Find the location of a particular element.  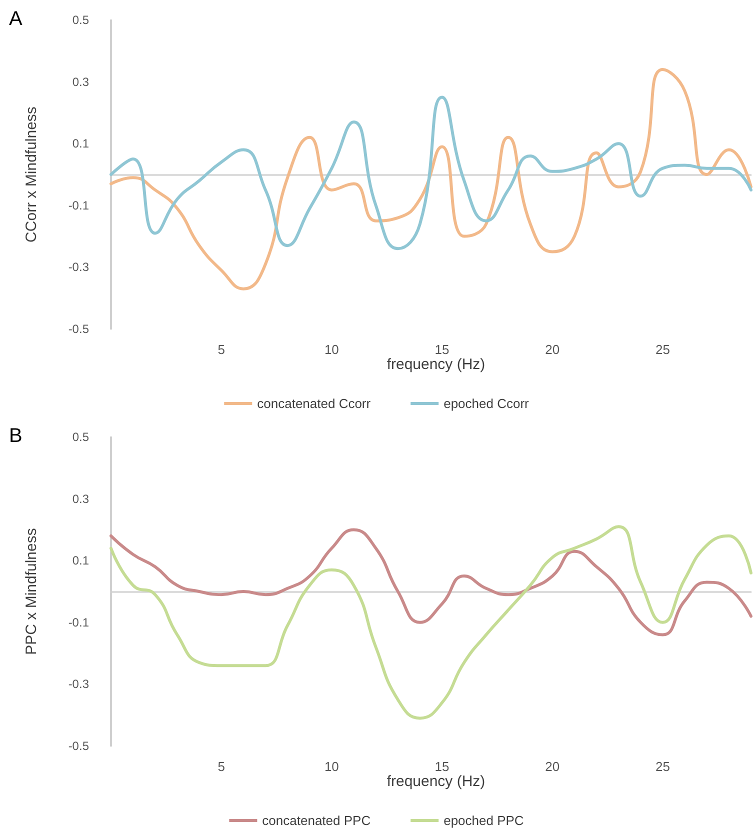

legend-label: concatenated Ccorr is located at coordinates (314, 403).